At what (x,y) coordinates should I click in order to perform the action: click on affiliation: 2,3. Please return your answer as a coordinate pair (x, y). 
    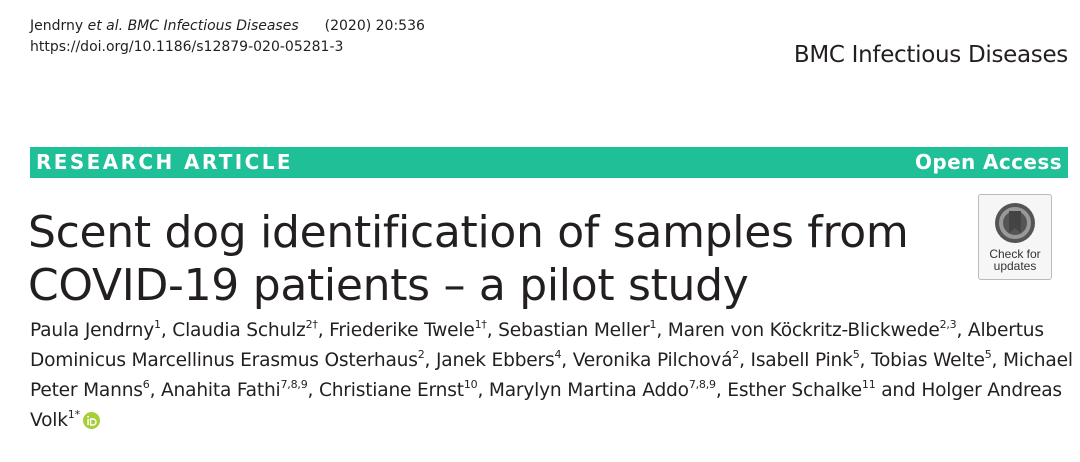
    Looking at the image, I should click on (948, 324).